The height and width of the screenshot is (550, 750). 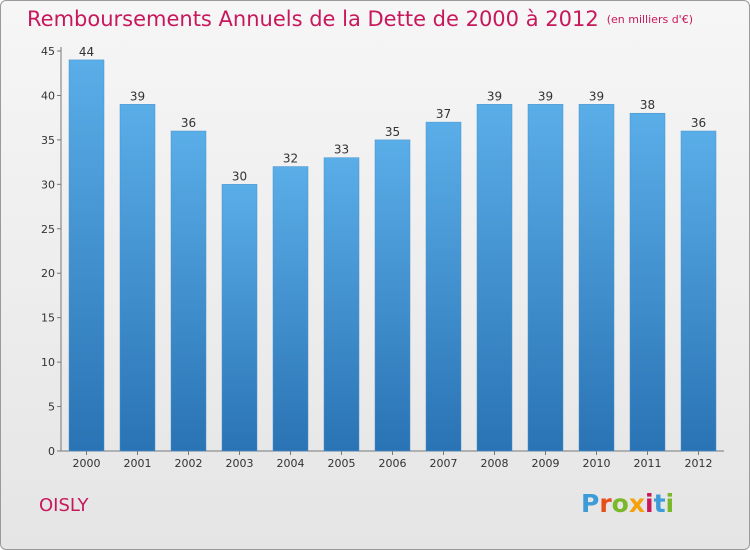 What do you see at coordinates (659, 503) in the screenshot?
I see `logo-letter: t` at bounding box center [659, 503].